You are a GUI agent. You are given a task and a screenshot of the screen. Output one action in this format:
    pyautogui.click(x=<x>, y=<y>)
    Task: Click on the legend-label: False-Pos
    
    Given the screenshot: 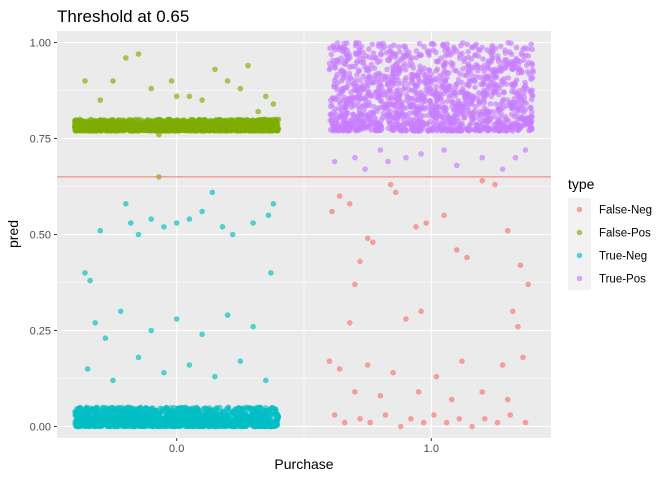 What is the action you would take?
    pyautogui.click(x=625, y=234)
    